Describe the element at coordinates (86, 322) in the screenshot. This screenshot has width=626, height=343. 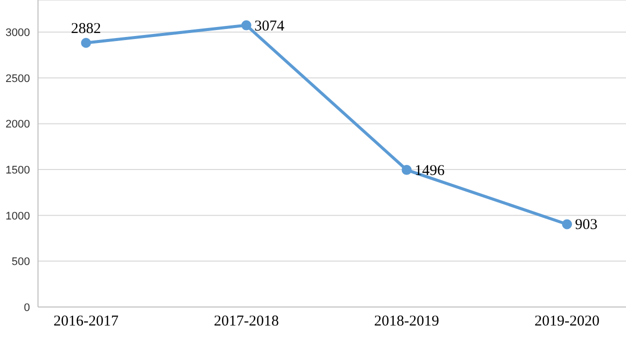
I see `x-tick-label: 2016-2017` at that location.